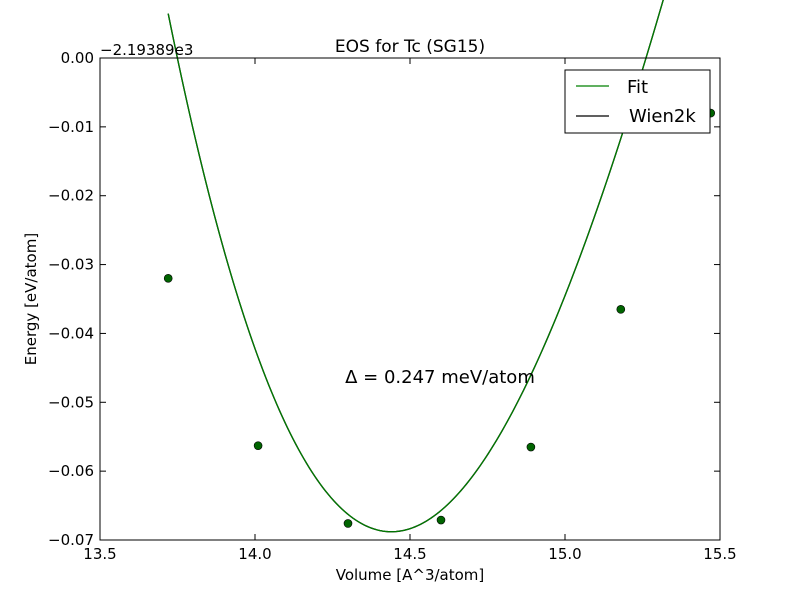 The image size is (800, 600). What do you see at coordinates (564, 554) in the screenshot?
I see `x-tick-label: 15.0` at bounding box center [564, 554].